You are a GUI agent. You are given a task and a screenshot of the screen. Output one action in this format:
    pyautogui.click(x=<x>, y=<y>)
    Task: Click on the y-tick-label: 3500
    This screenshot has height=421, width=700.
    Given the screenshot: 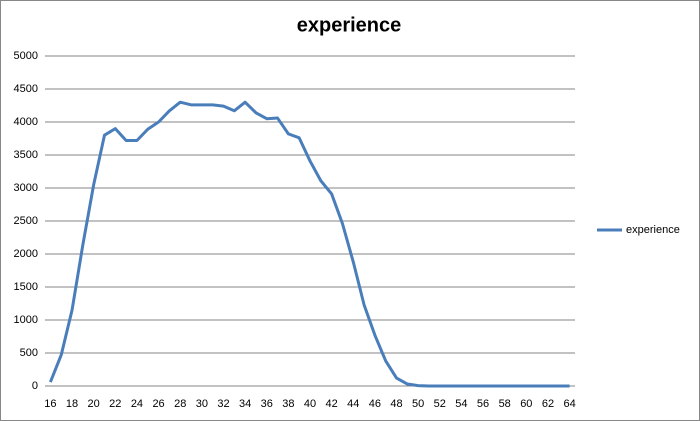 What is the action you would take?
    pyautogui.click(x=26, y=155)
    